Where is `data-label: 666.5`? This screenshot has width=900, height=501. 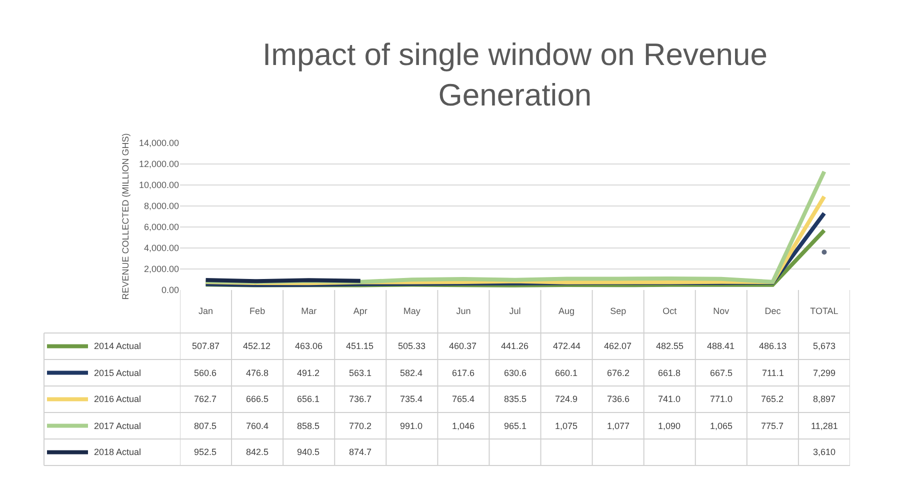 data-label: 666.5 is located at coordinates (257, 399).